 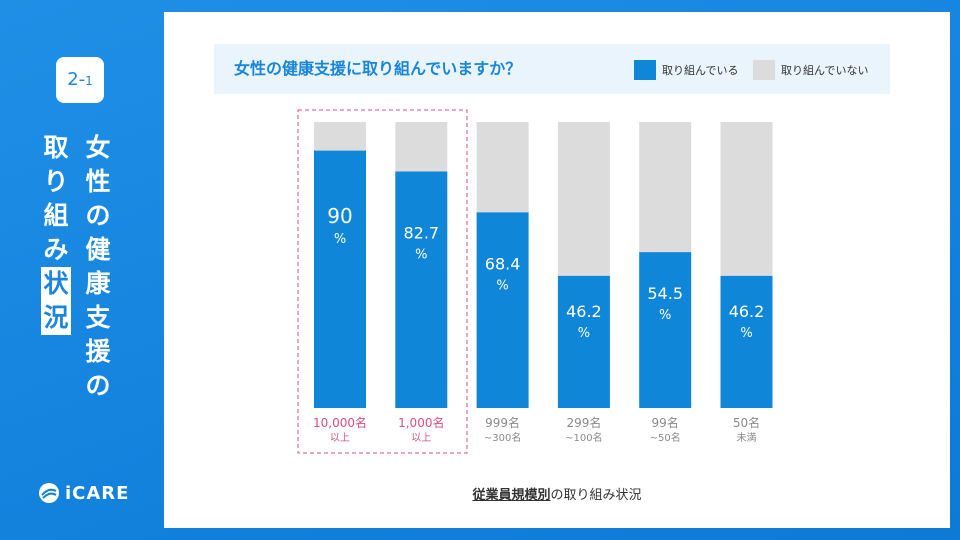 What do you see at coordinates (340, 422) in the screenshot?
I see `category-label-line1: 10,000名` at bounding box center [340, 422].